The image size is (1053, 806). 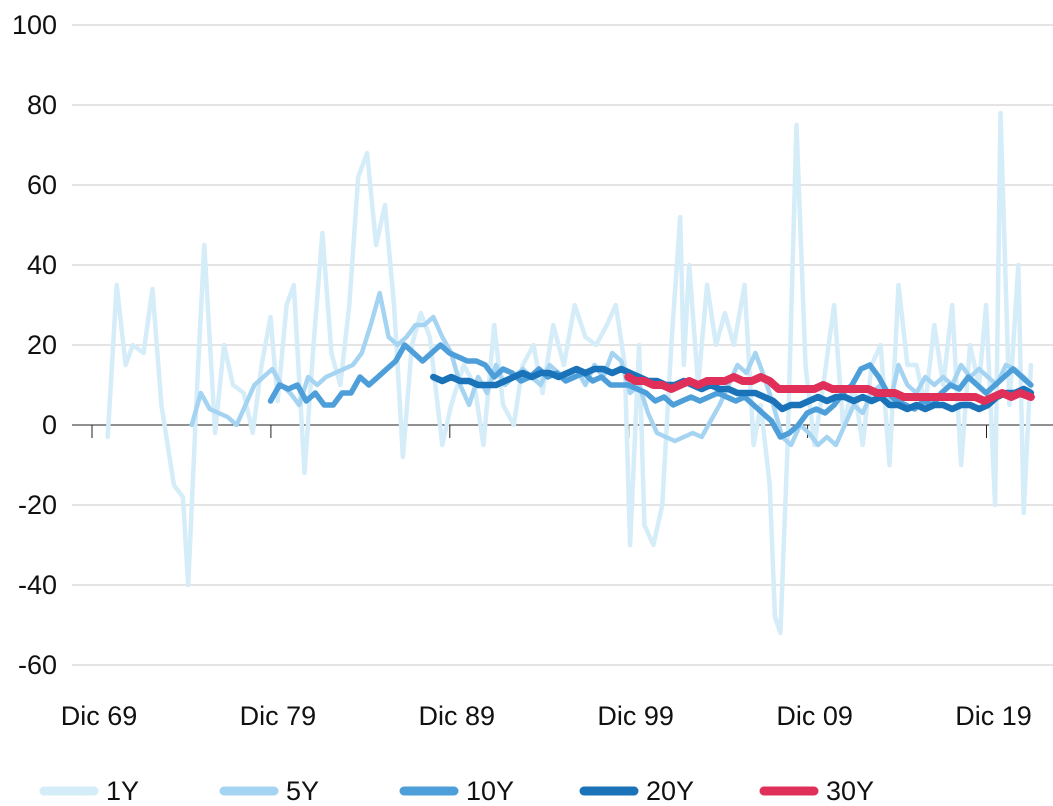 I want to click on legend-item-10y: 10Y, so click(x=456, y=791).